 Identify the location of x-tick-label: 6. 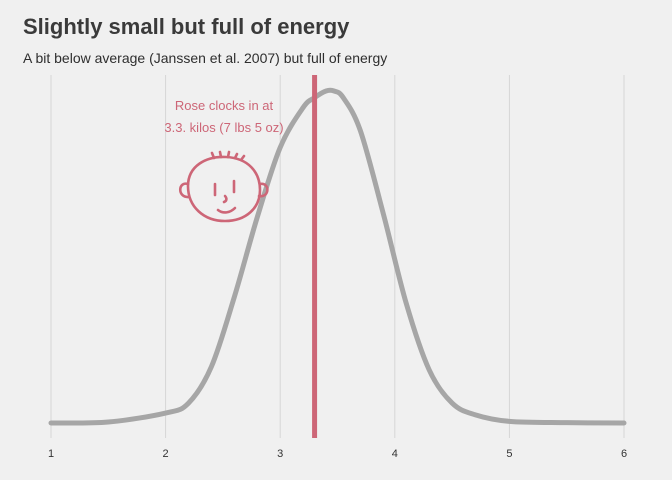
(624, 454).